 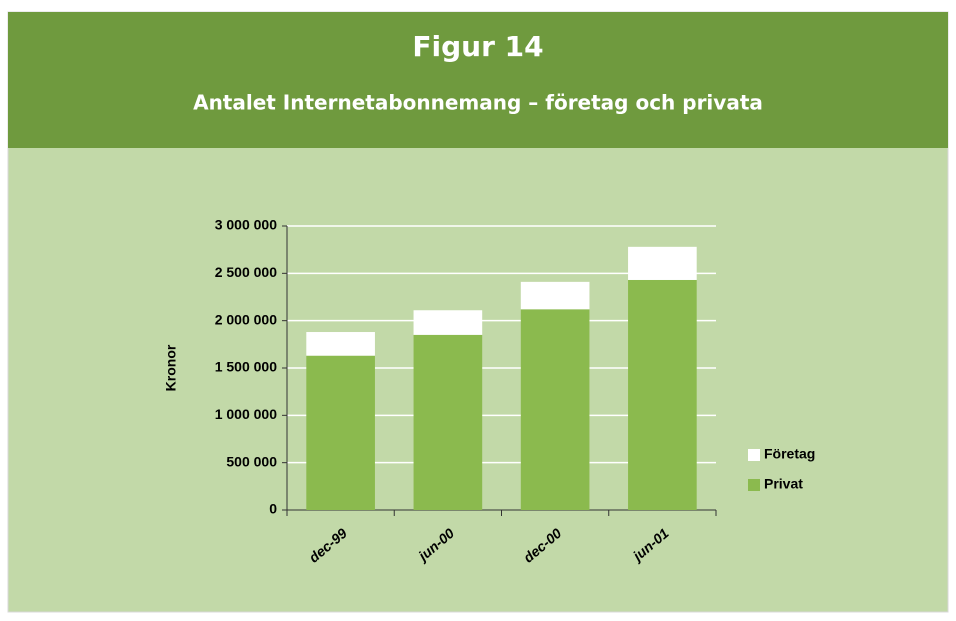 I want to click on chart-title: Figur 14, so click(x=477, y=46).